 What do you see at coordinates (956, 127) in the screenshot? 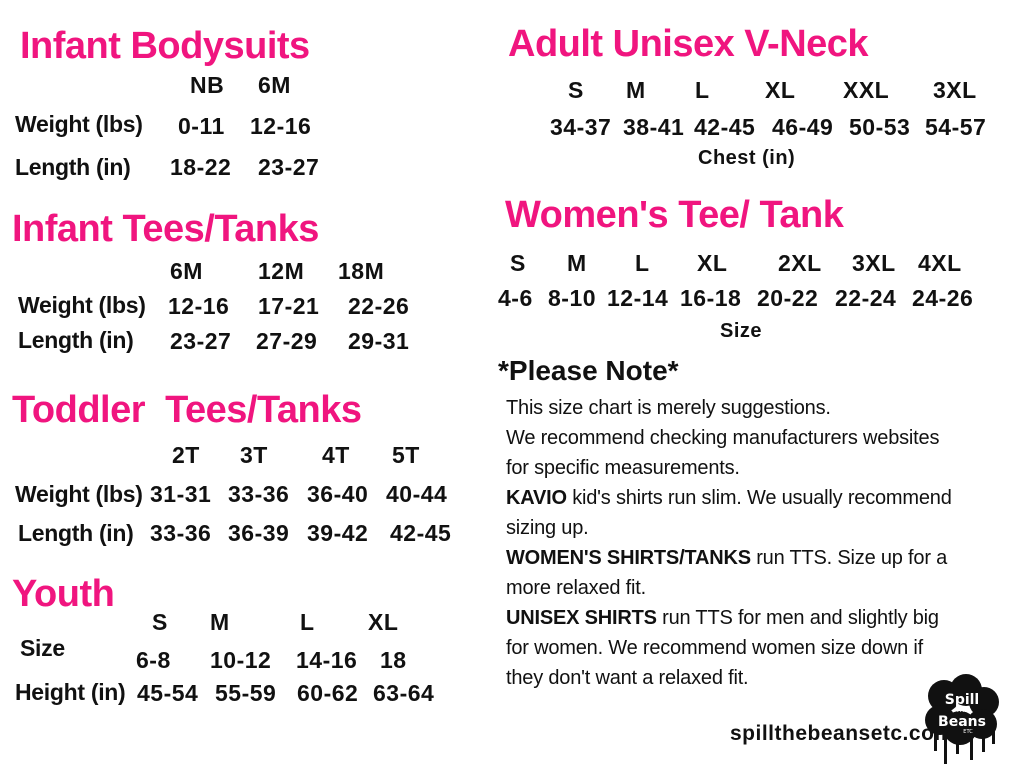
I see `cell: 54-57` at bounding box center [956, 127].